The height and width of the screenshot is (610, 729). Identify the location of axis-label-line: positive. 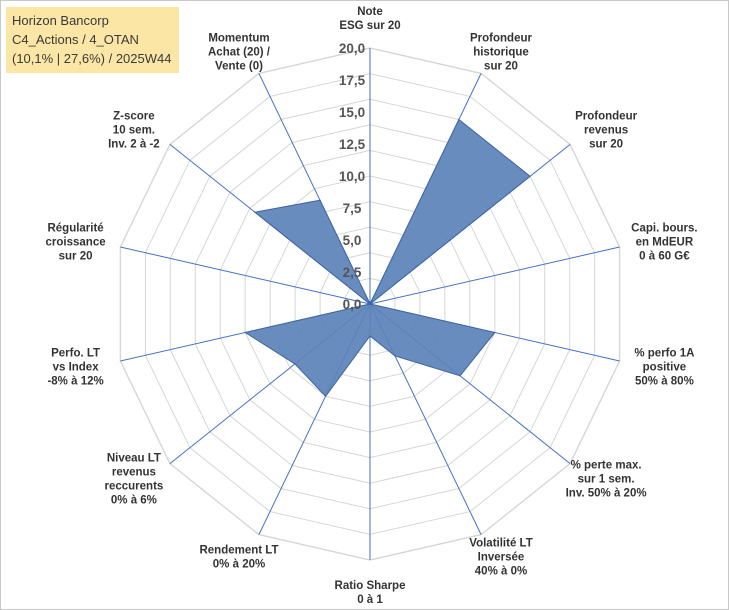
(664, 367).